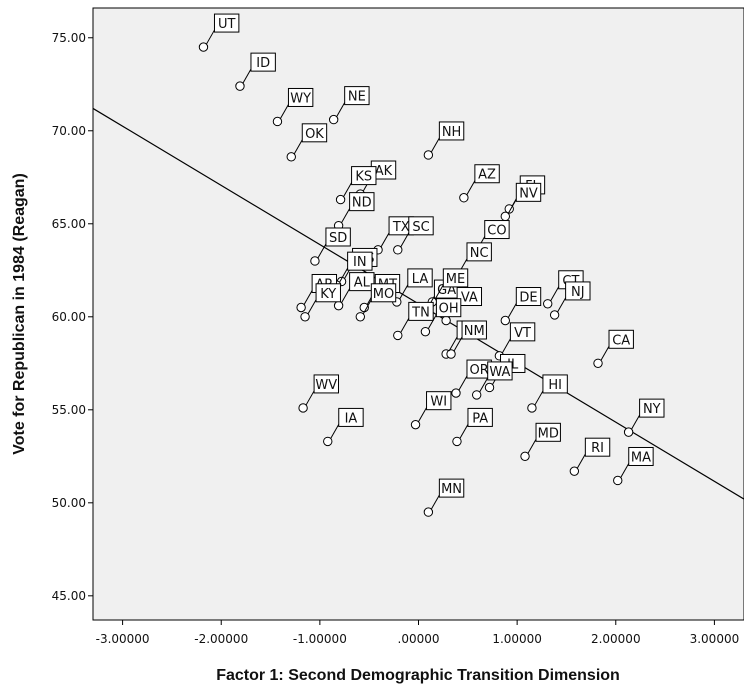 This screenshot has height=687, width=744. What do you see at coordinates (479, 370) in the screenshot?
I see `point-label: OR` at bounding box center [479, 370].